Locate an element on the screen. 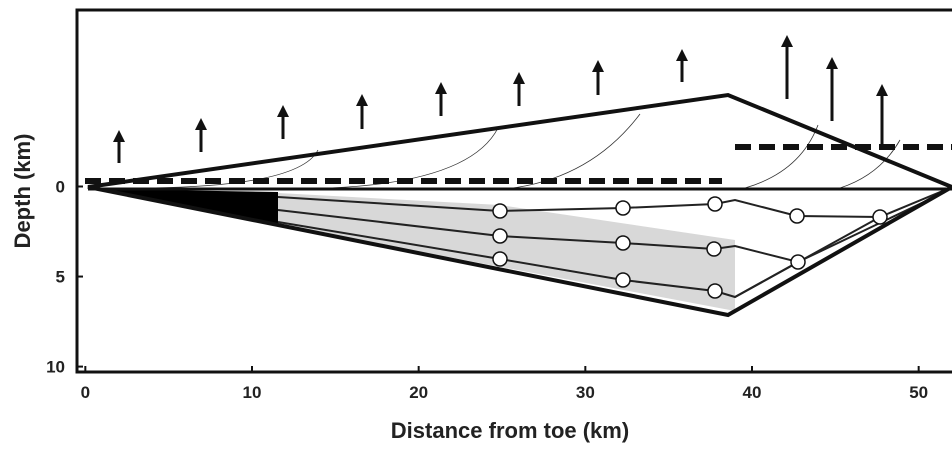 This screenshot has width=952, height=462. x-tick-label: 50 is located at coordinates (918, 392).